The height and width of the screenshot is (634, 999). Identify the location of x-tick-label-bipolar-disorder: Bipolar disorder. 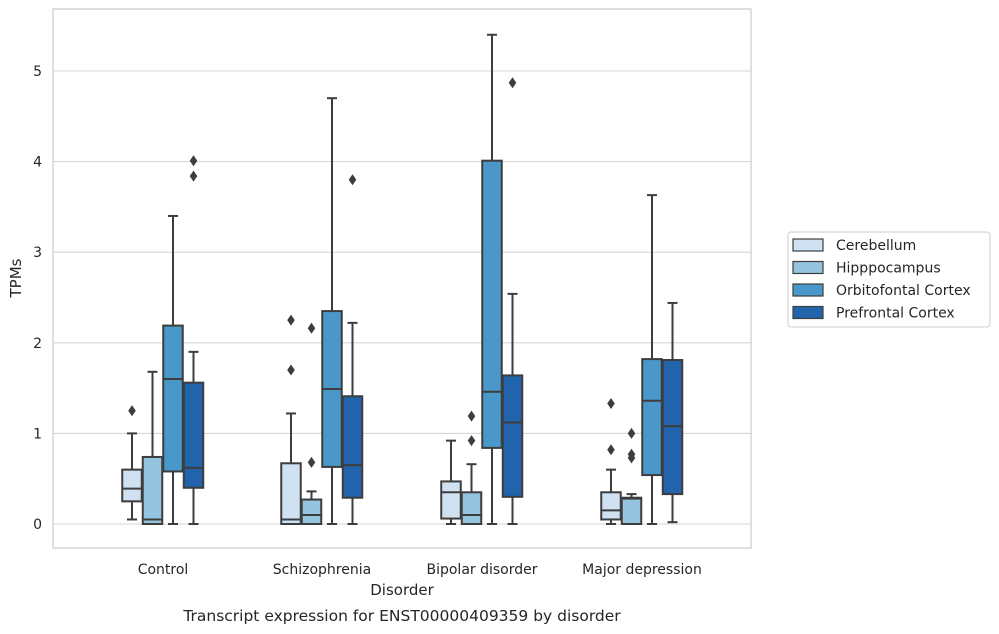
(481, 570).